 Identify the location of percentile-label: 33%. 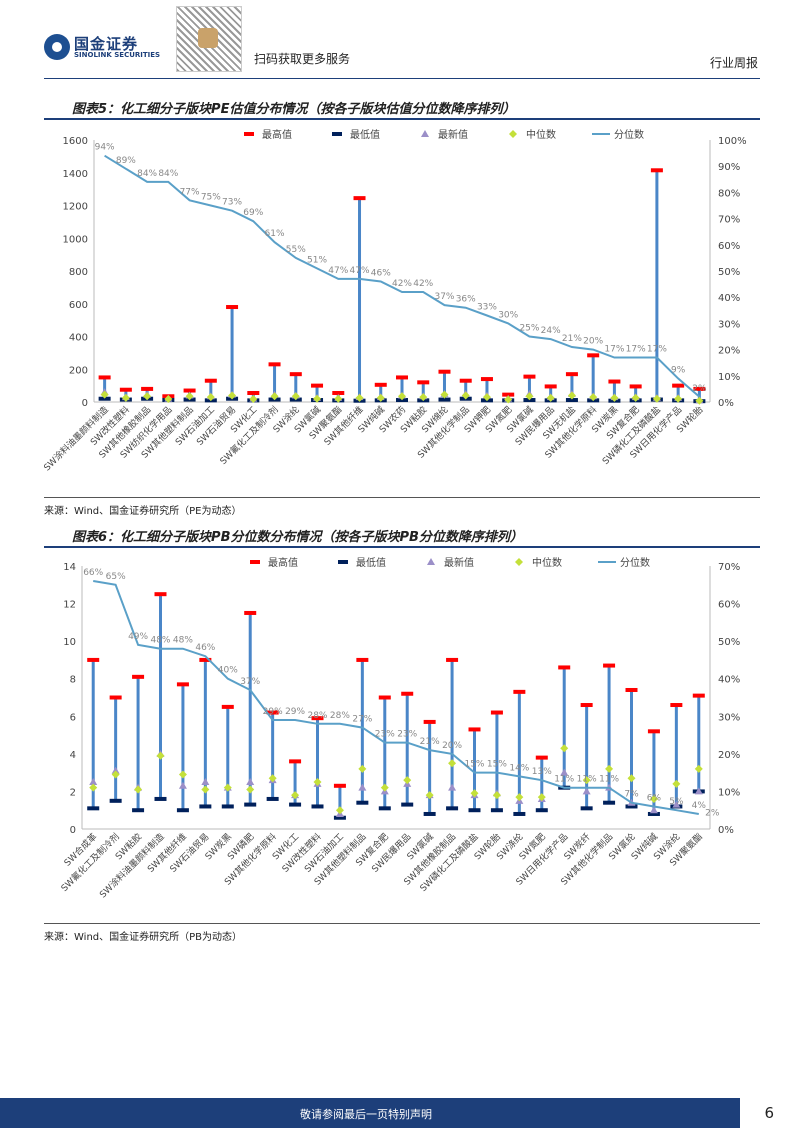
(487, 308).